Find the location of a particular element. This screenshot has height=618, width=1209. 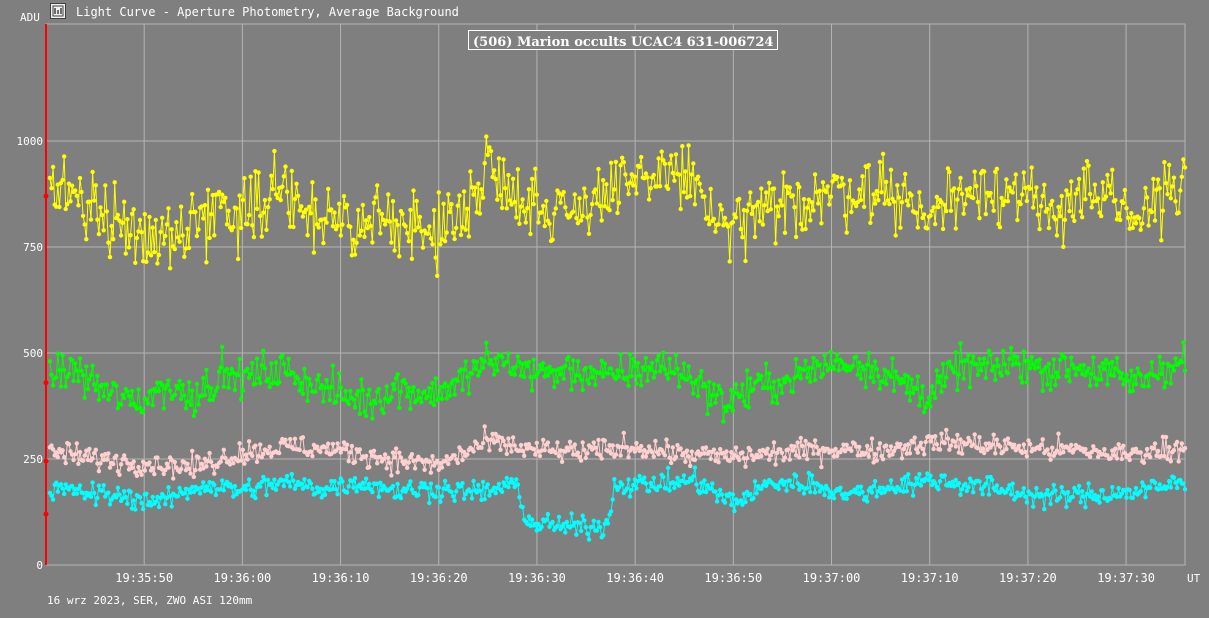

light-curve-app-icon is located at coordinates (58, 11).